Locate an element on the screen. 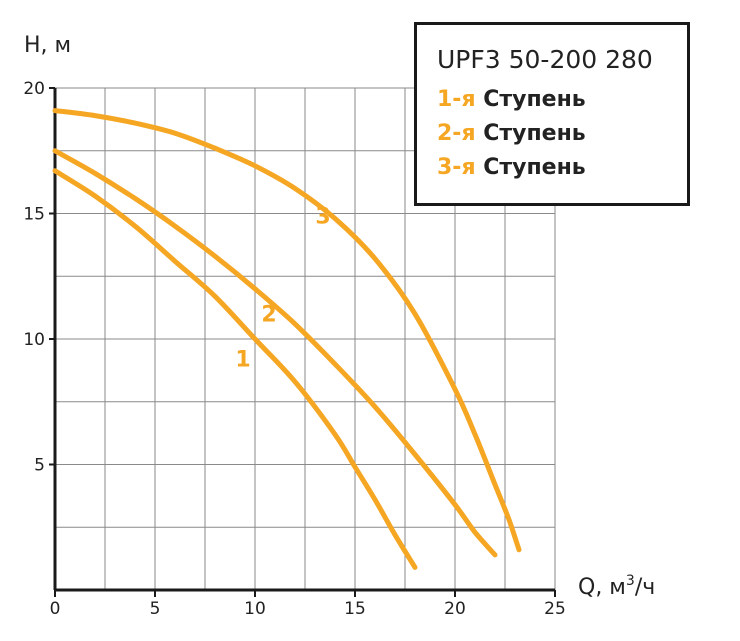 This screenshot has height=641, width=740. x-tick-label: 15 is located at coordinates (355, 609).